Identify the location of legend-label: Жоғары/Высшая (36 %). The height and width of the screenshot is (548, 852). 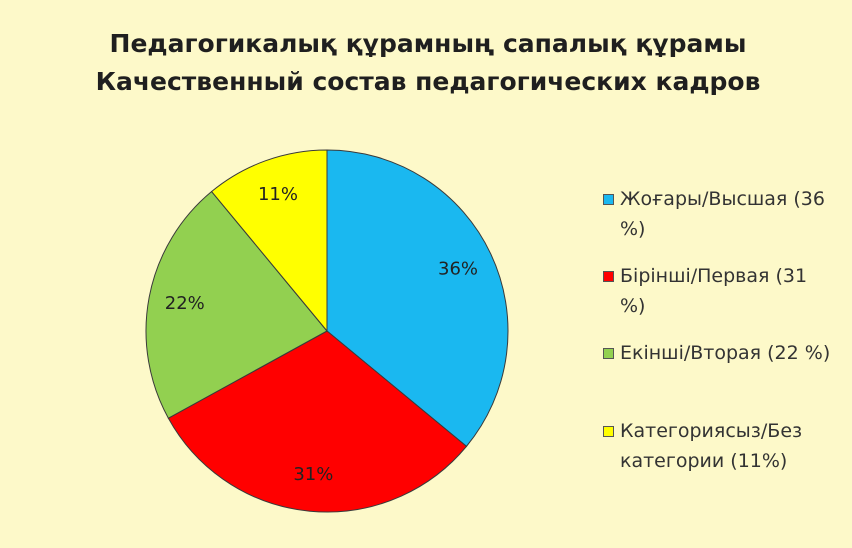
(722, 214).